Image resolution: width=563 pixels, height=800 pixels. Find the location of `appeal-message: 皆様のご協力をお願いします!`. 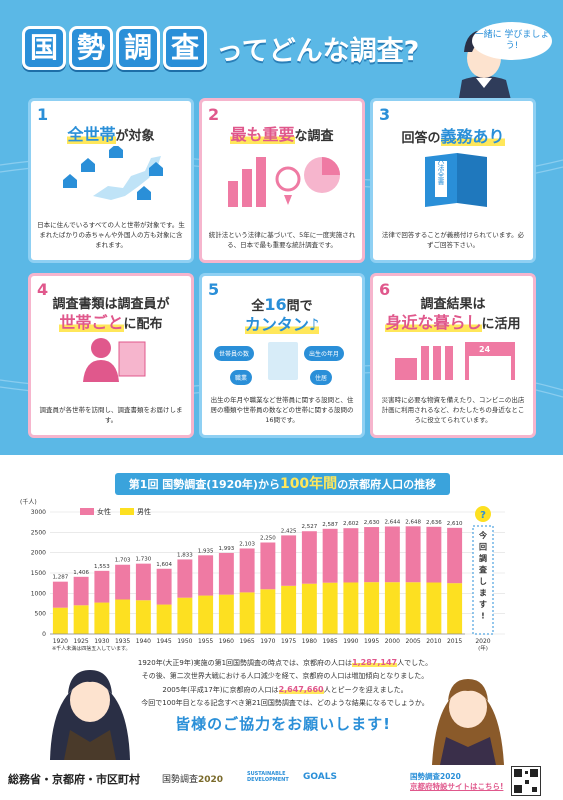

appeal-message: 皆様のご協力をお願いします! is located at coordinates (283, 724).